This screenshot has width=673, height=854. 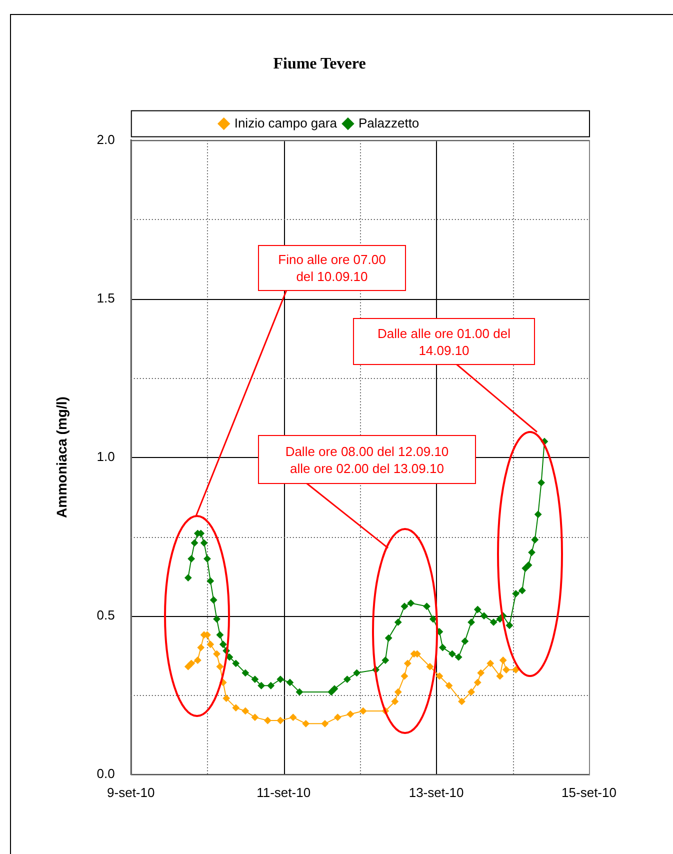 I want to click on x-tick-label: 13-set-10, so click(x=436, y=792).